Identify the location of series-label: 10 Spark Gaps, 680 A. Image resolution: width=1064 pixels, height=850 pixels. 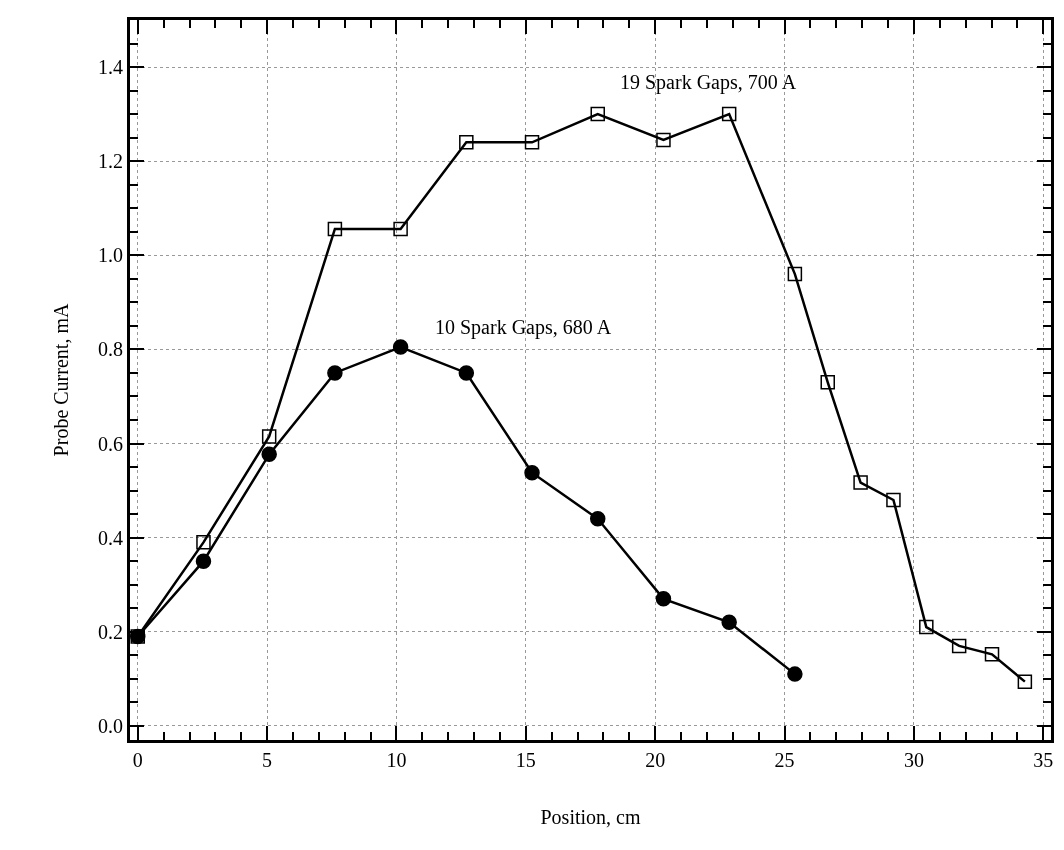
(523, 327).